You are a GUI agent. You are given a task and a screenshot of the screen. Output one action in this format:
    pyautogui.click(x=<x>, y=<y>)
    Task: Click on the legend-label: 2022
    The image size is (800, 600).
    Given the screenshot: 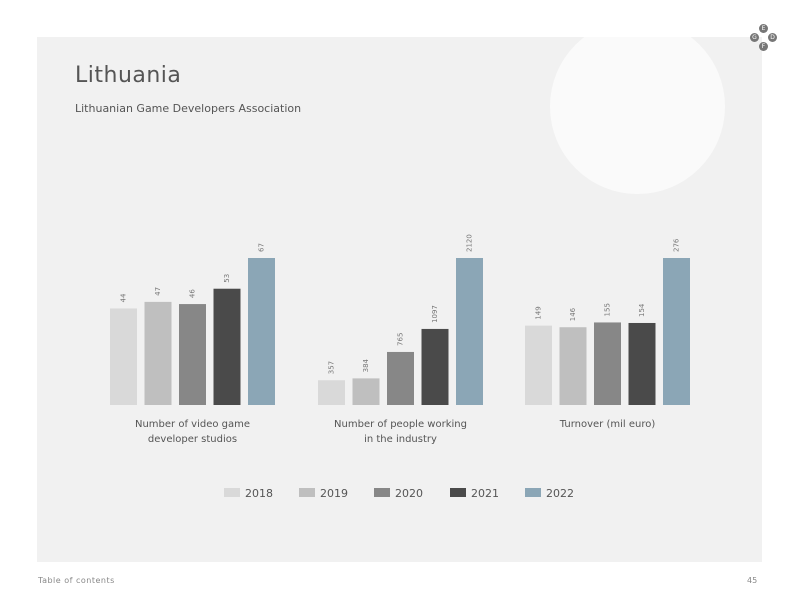 What is the action you would take?
    pyautogui.click(x=560, y=493)
    